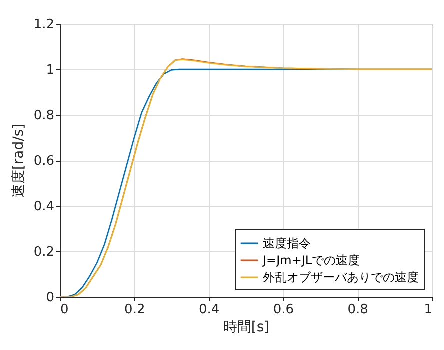 The image size is (444, 350). Describe the element at coordinates (209, 310) in the screenshot. I see `x-tick-label: 0.4` at that location.